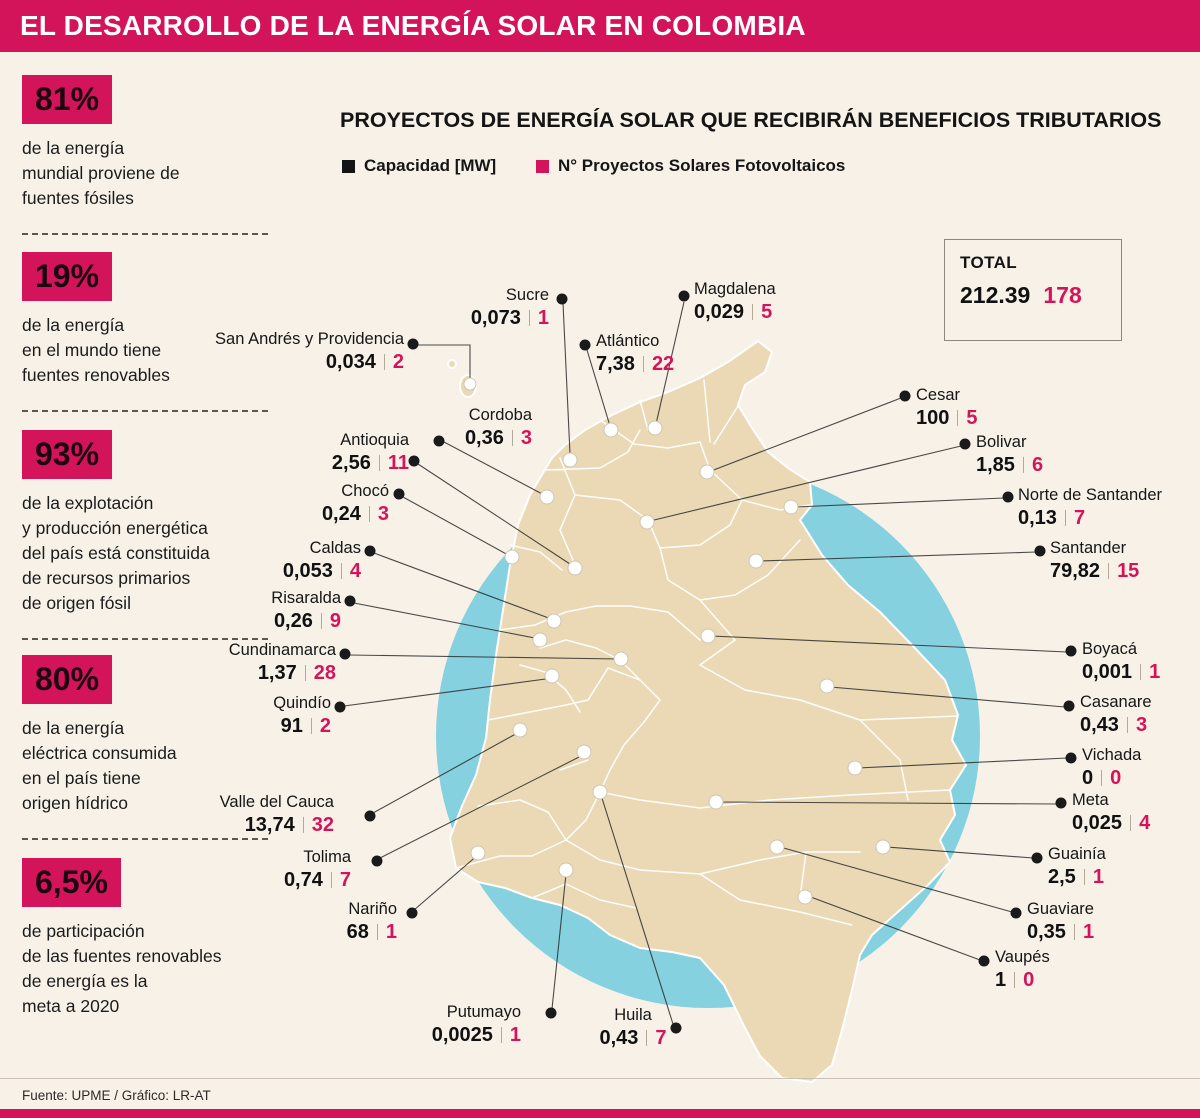  I want to click on total-projects: 178, so click(1062, 295).